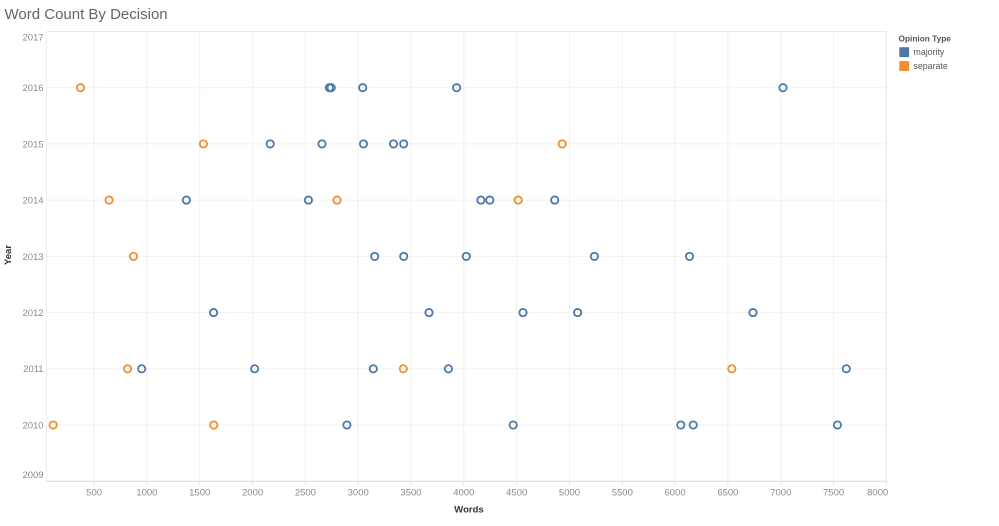 The image size is (999, 526). What do you see at coordinates (32, 257) in the screenshot?
I see `svg-text: 2013` at bounding box center [32, 257].